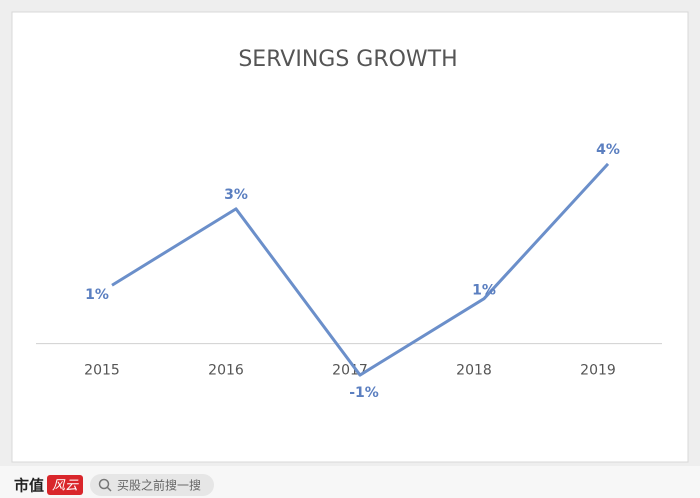  I want to click on logo-badge-text: 风云, so click(65, 486).